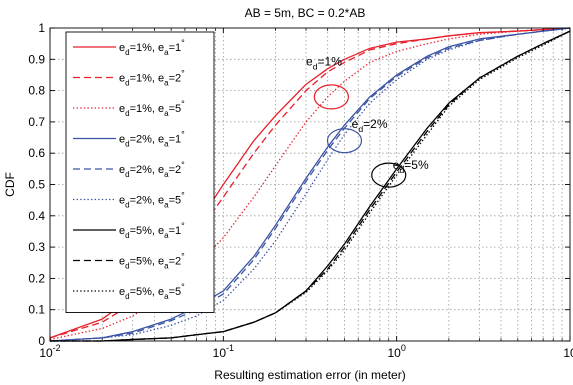  What do you see at coordinates (36, 310) in the screenshot?
I see `y-tick-label: 0.1` at bounding box center [36, 310].